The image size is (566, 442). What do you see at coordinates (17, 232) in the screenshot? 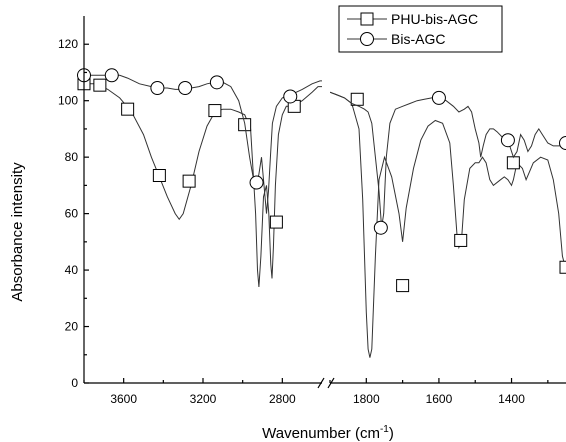
I see `y-axis-title: Absorbance intensity` at bounding box center [17, 232].